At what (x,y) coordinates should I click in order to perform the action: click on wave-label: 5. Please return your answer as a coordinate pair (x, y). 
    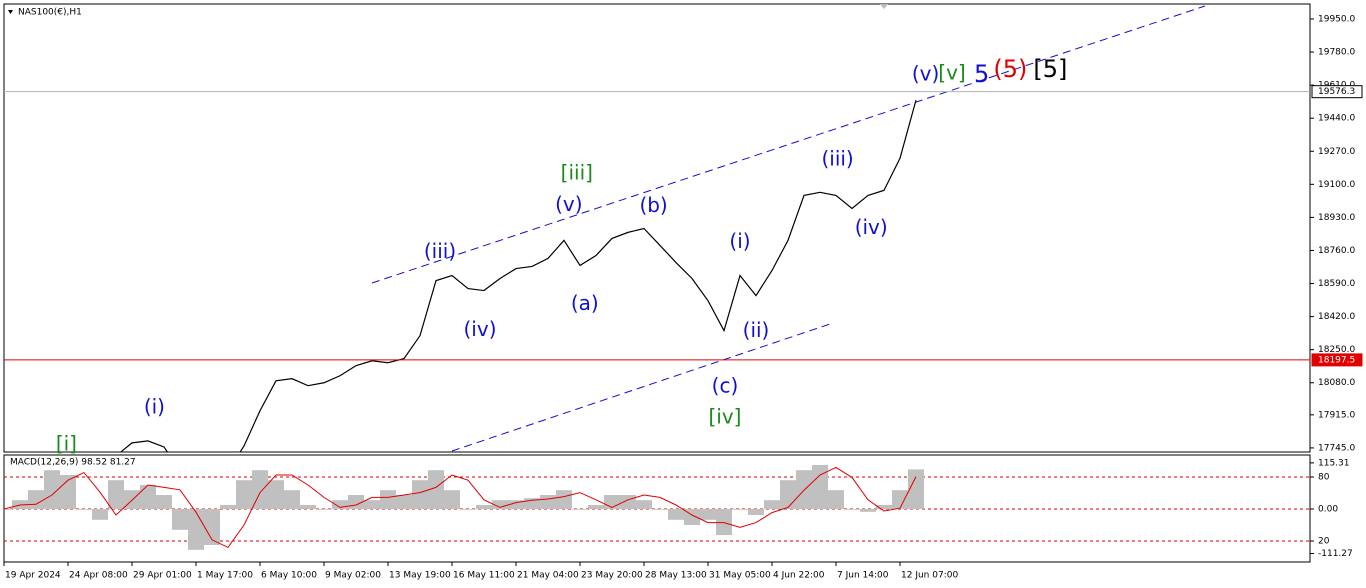
    Looking at the image, I should click on (981, 74).